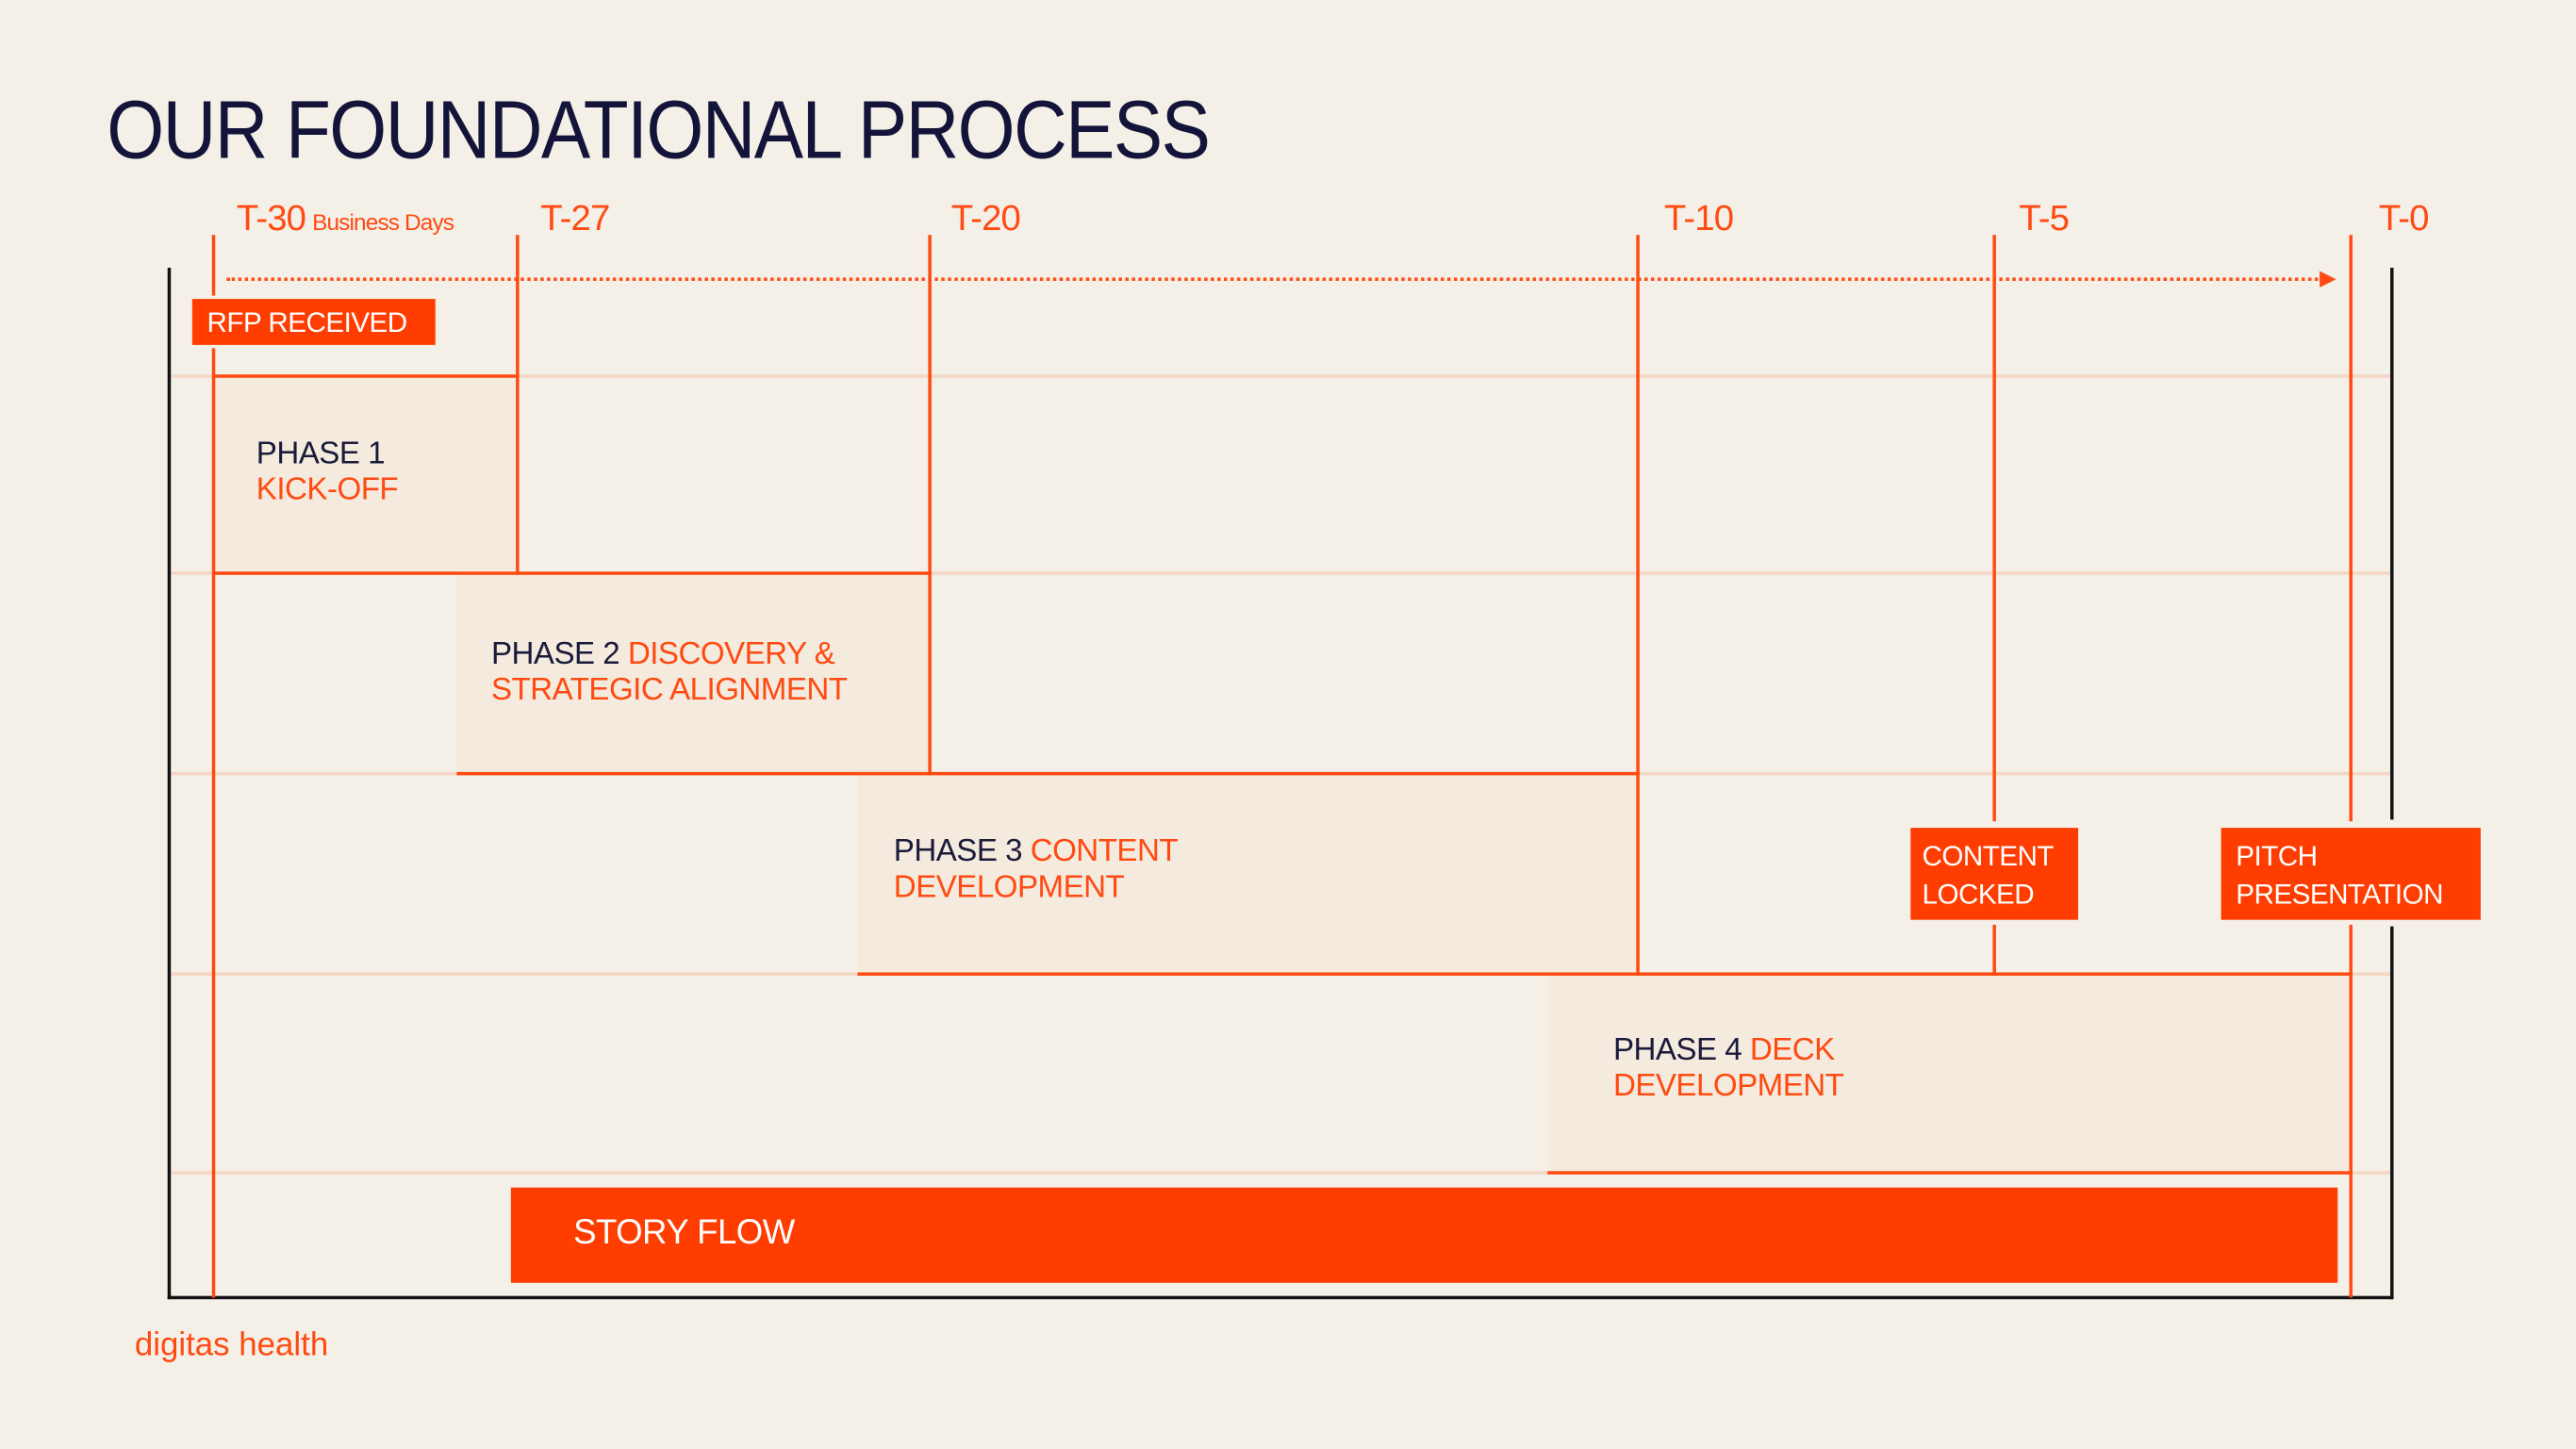 The height and width of the screenshot is (1449, 2576). I want to click on phase-3-block, so click(1248, 875).